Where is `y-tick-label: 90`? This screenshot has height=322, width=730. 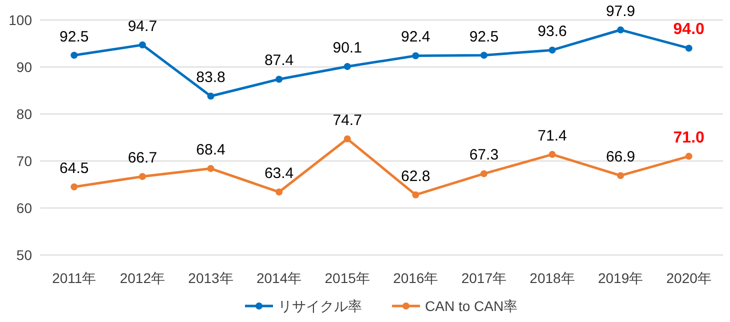 y-tick-label: 90 is located at coordinates (24, 67).